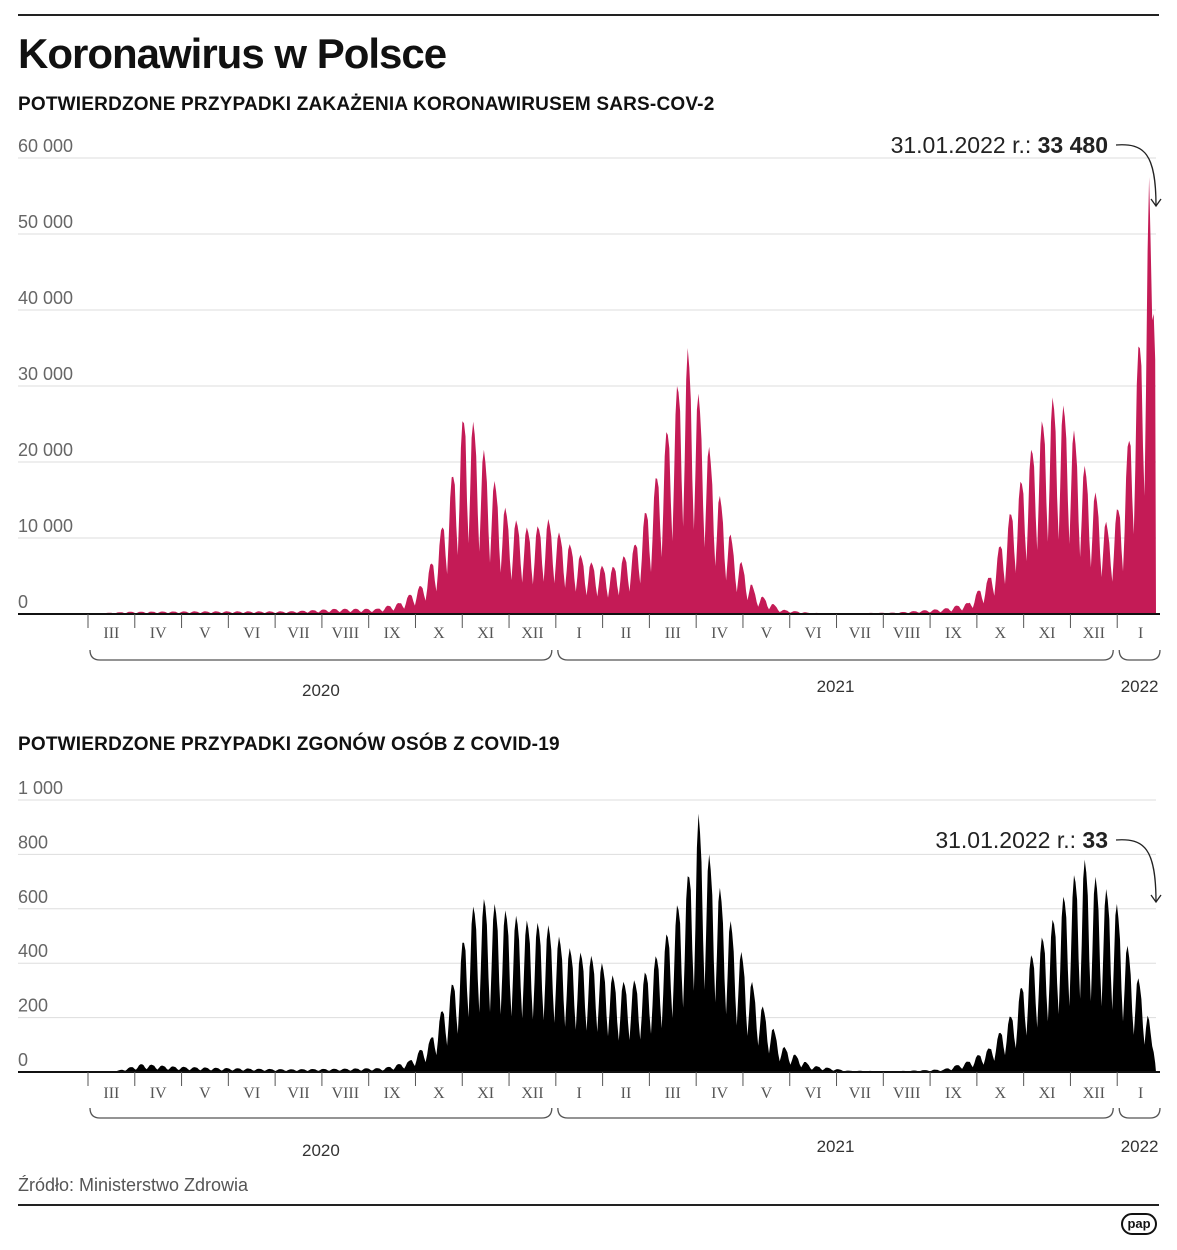 The image size is (1177, 1250). I want to click on bottom-rule, so click(588, 1205).